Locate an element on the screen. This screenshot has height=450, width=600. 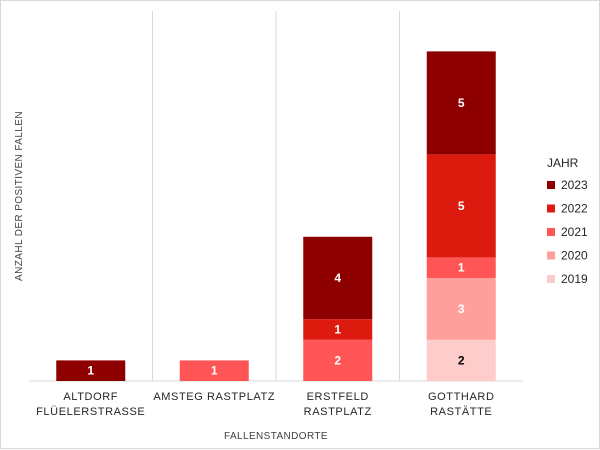
data-label-2023-2: 4 is located at coordinates (337, 278).